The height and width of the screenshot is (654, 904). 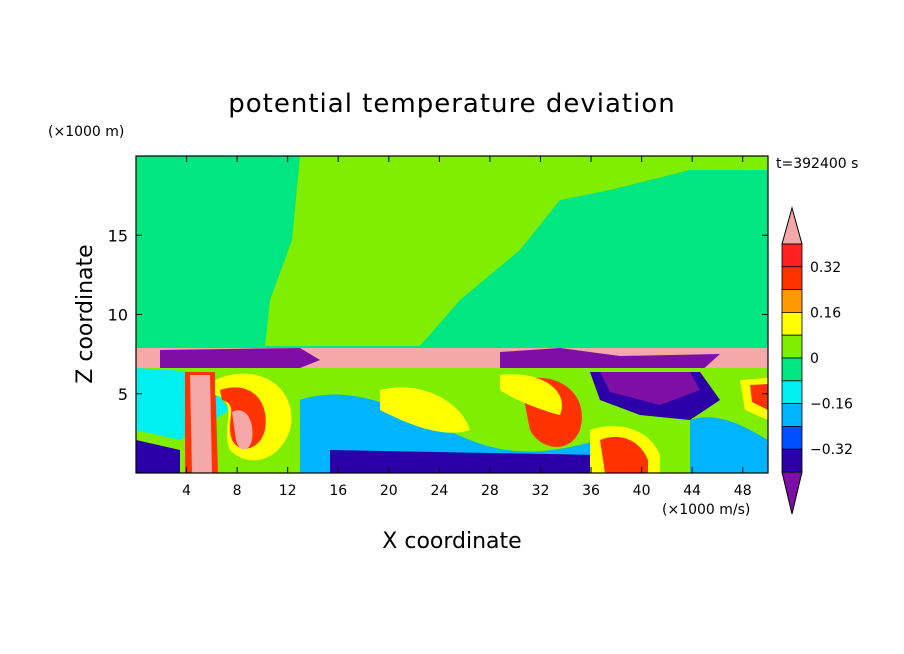 What do you see at coordinates (439, 491) in the screenshot?
I see `x-tick-label: 24` at bounding box center [439, 491].